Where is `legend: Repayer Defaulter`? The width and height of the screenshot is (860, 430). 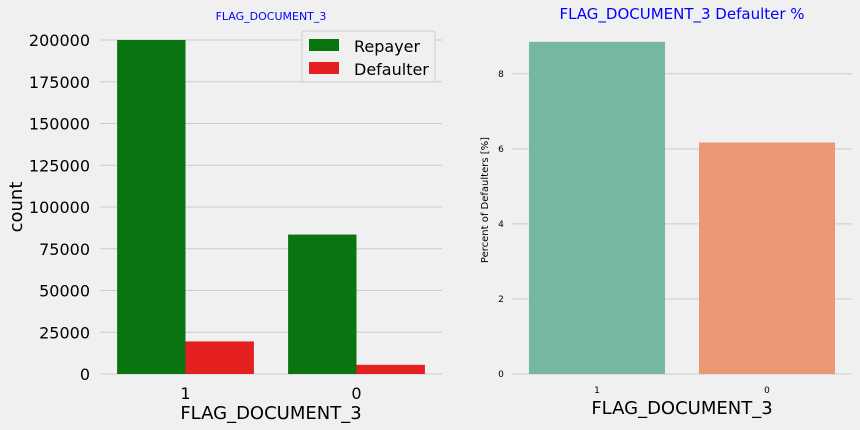 legend: Repayer Defaulter is located at coordinates (368, 56).